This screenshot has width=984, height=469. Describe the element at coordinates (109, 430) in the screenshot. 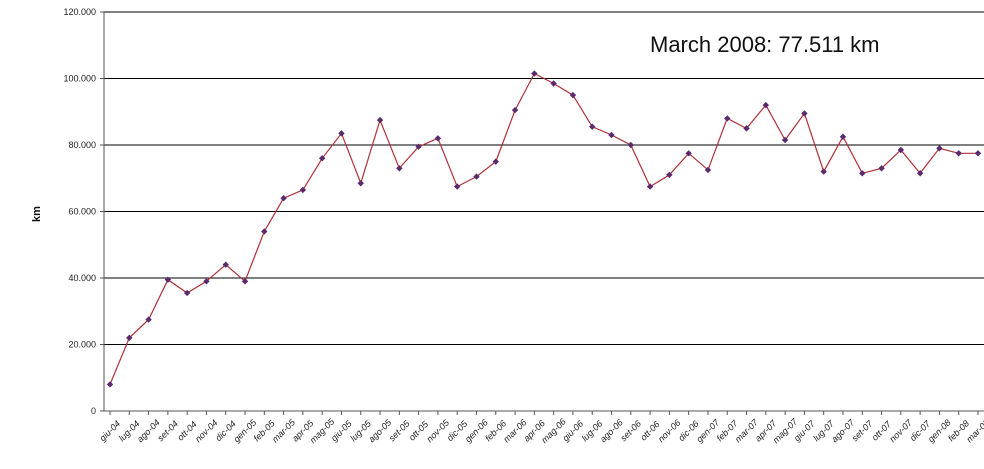

I see `x-tick-label: giu-04` at that location.